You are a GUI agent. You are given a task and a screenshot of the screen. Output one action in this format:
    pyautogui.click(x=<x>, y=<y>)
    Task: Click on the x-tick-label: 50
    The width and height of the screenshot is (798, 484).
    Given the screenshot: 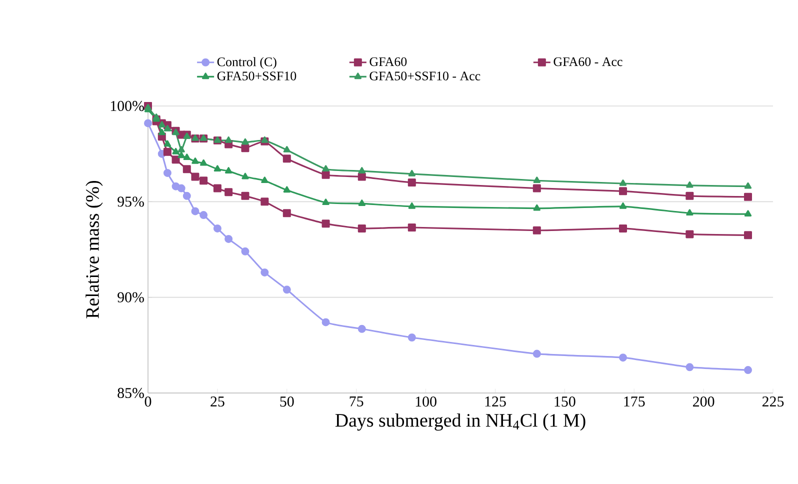 What is the action you would take?
    pyautogui.click(x=287, y=401)
    